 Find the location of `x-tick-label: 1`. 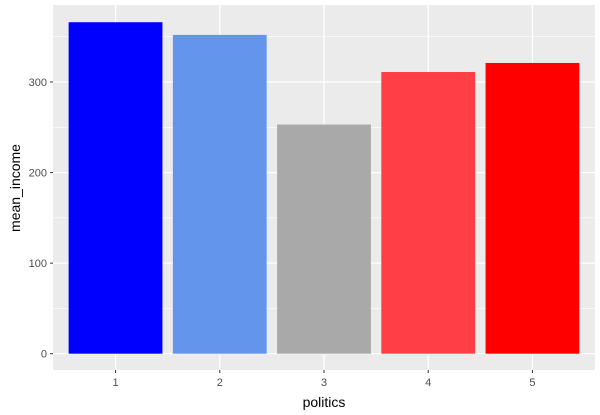

x-tick-label: 1 is located at coordinates (115, 383).